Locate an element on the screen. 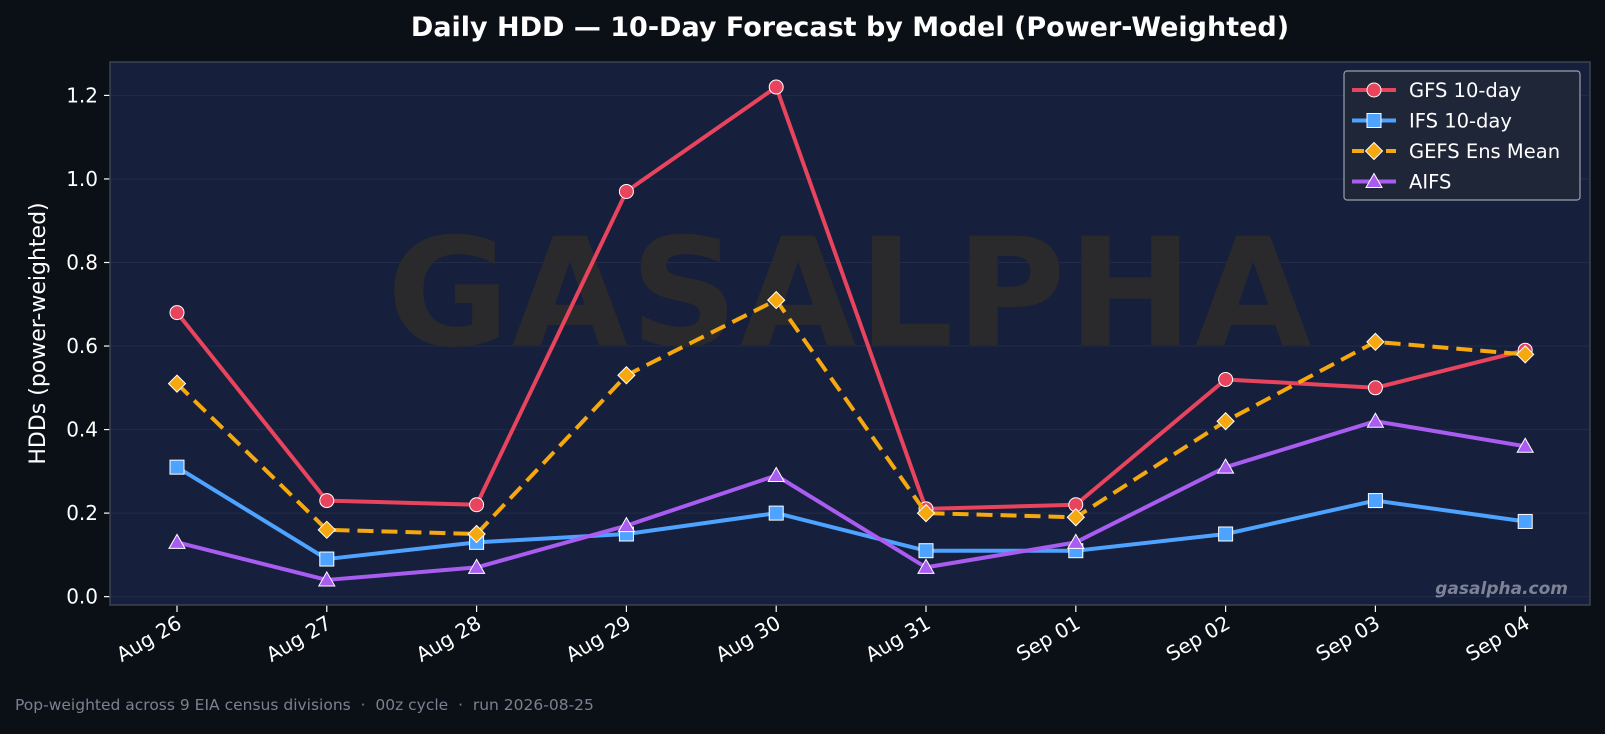 This screenshot has width=1605, height=734. y-axis-label: HDDs (power-weighted) is located at coordinates (38, 333).